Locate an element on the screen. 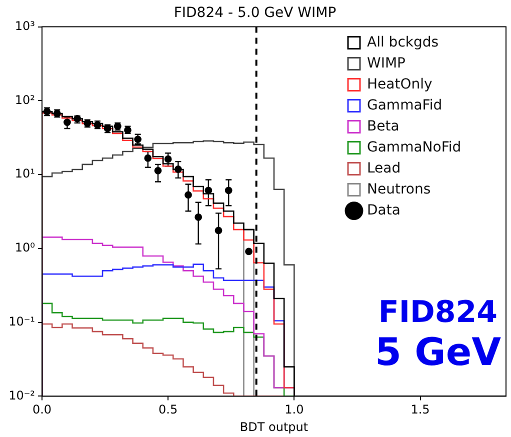 The width and height of the screenshot is (511, 437). annotation: 5 GeV is located at coordinates (437, 352).